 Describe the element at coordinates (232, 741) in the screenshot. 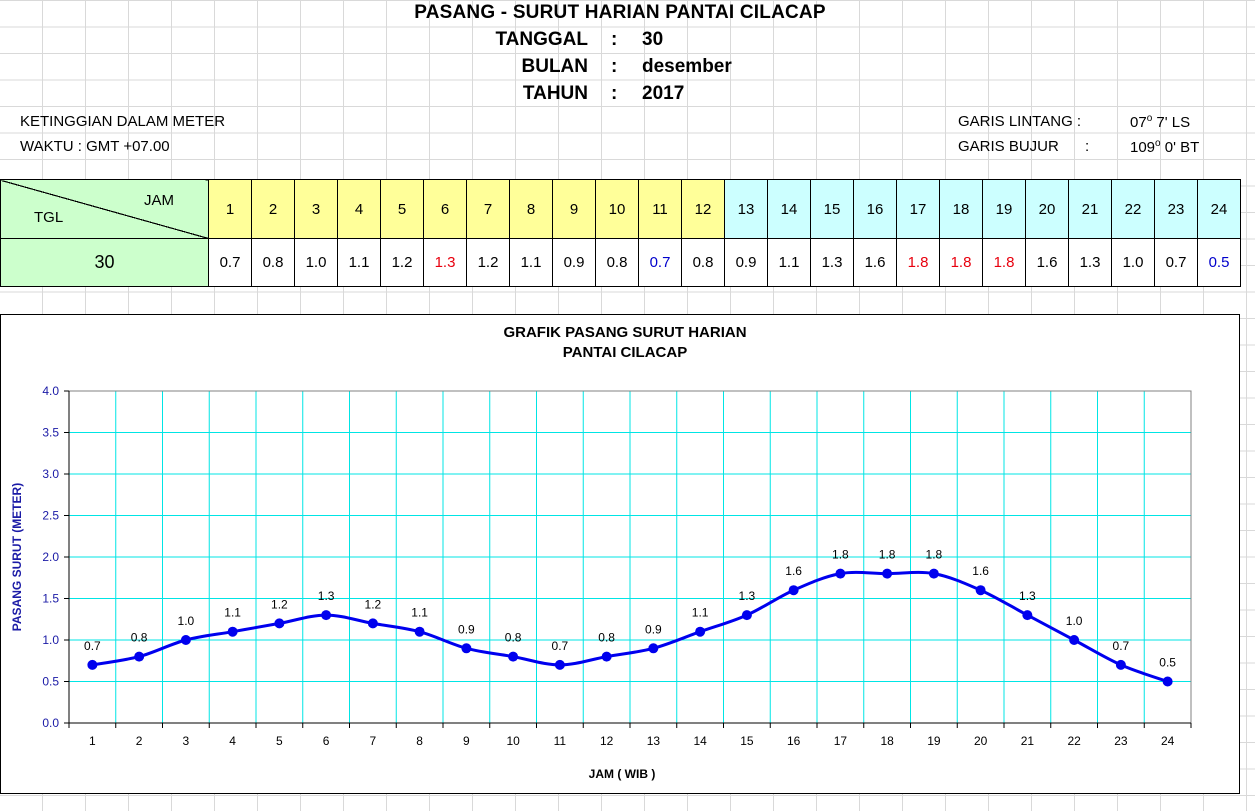

I see `x-tick-label: 4` at that location.